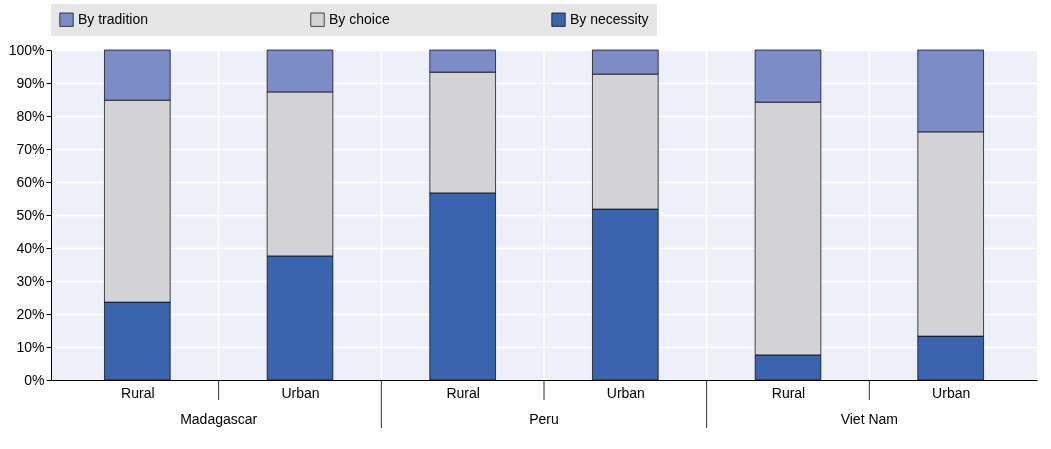 The width and height of the screenshot is (1051, 449). What do you see at coordinates (113, 18) in the screenshot?
I see `legend-label: By tradition` at bounding box center [113, 18].